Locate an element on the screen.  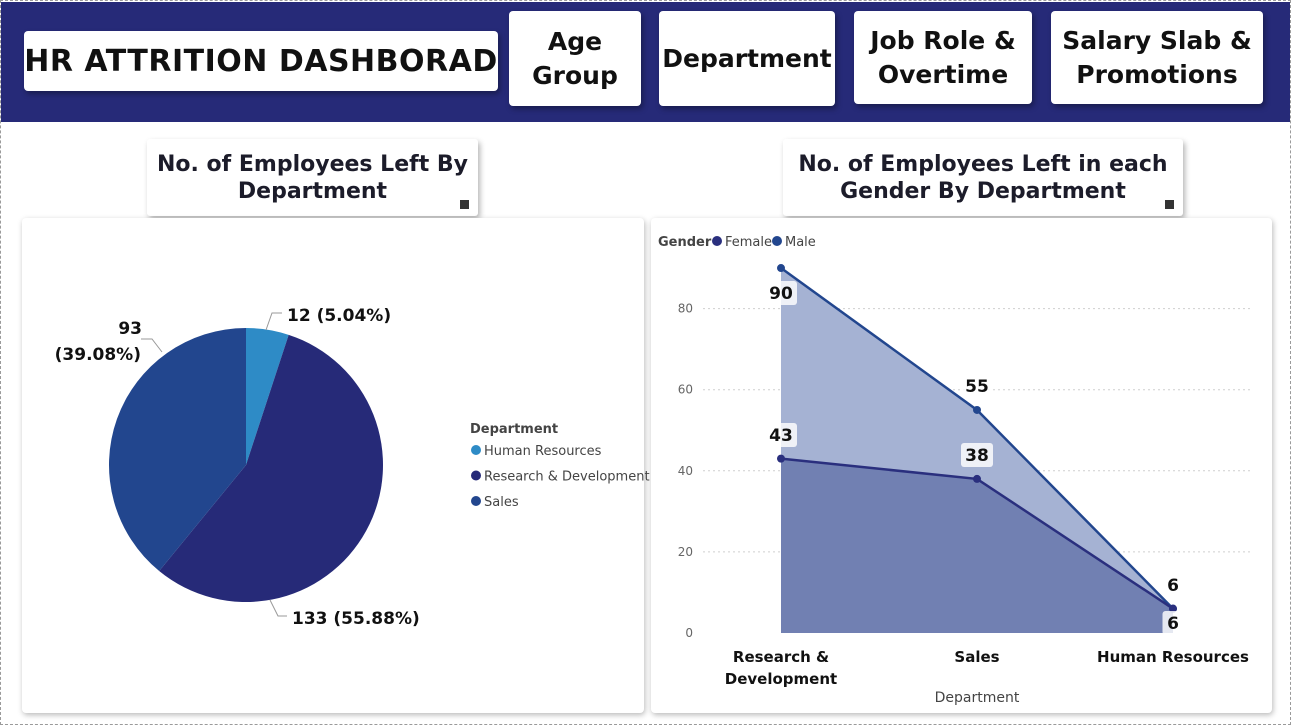
y-tick-label: 40 is located at coordinates (685, 471).